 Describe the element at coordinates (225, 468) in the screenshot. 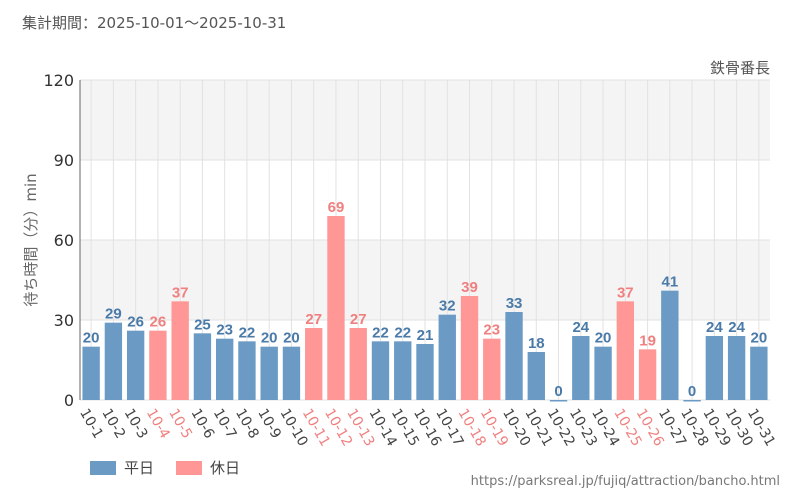

I see `legend-holiday-label: 休日` at that location.